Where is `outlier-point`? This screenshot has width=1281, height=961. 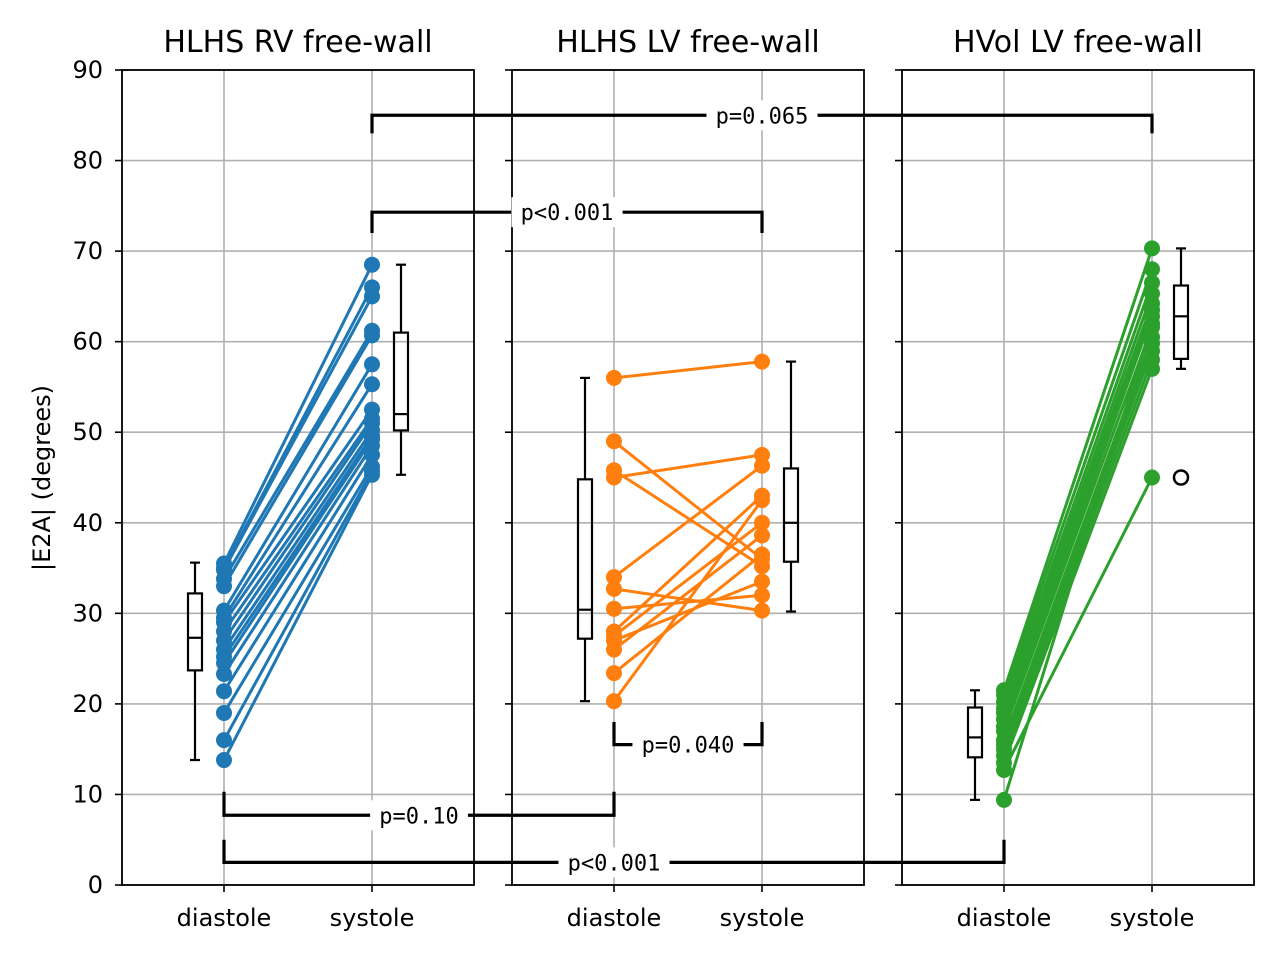
outlier-point is located at coordinates (1181, 477).